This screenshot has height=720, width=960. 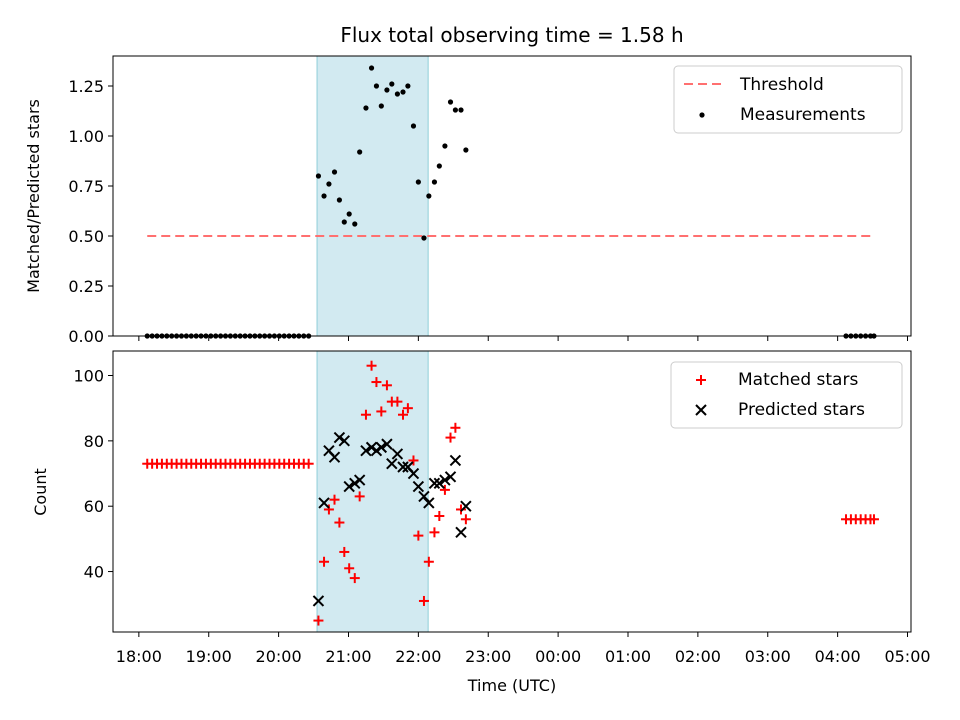 What do you see at coordinates (279, 656) in the screenshot?
I see `x-tick-label: 20:00` at bounding box center [279, 656].